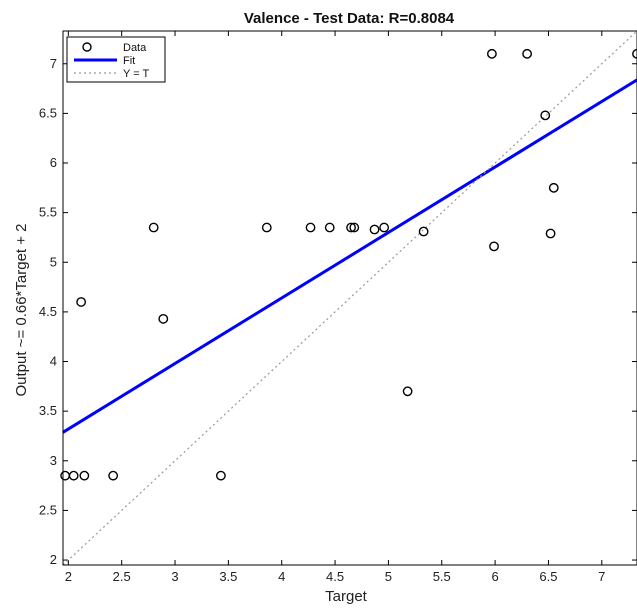 Image resolution: width=637 pixels, height=610 pixels. What do you see at coordinates (136, 74) in the screenshot?
I see `legend-yt-label: Y = T` at bounding box center [136, 74].